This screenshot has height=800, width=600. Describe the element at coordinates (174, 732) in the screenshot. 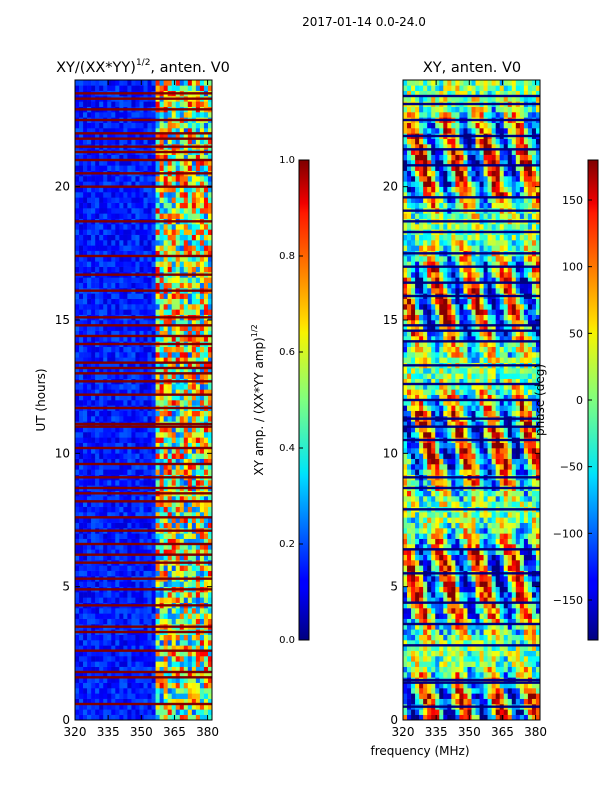

I see `x-tick-label: 365` at that location.